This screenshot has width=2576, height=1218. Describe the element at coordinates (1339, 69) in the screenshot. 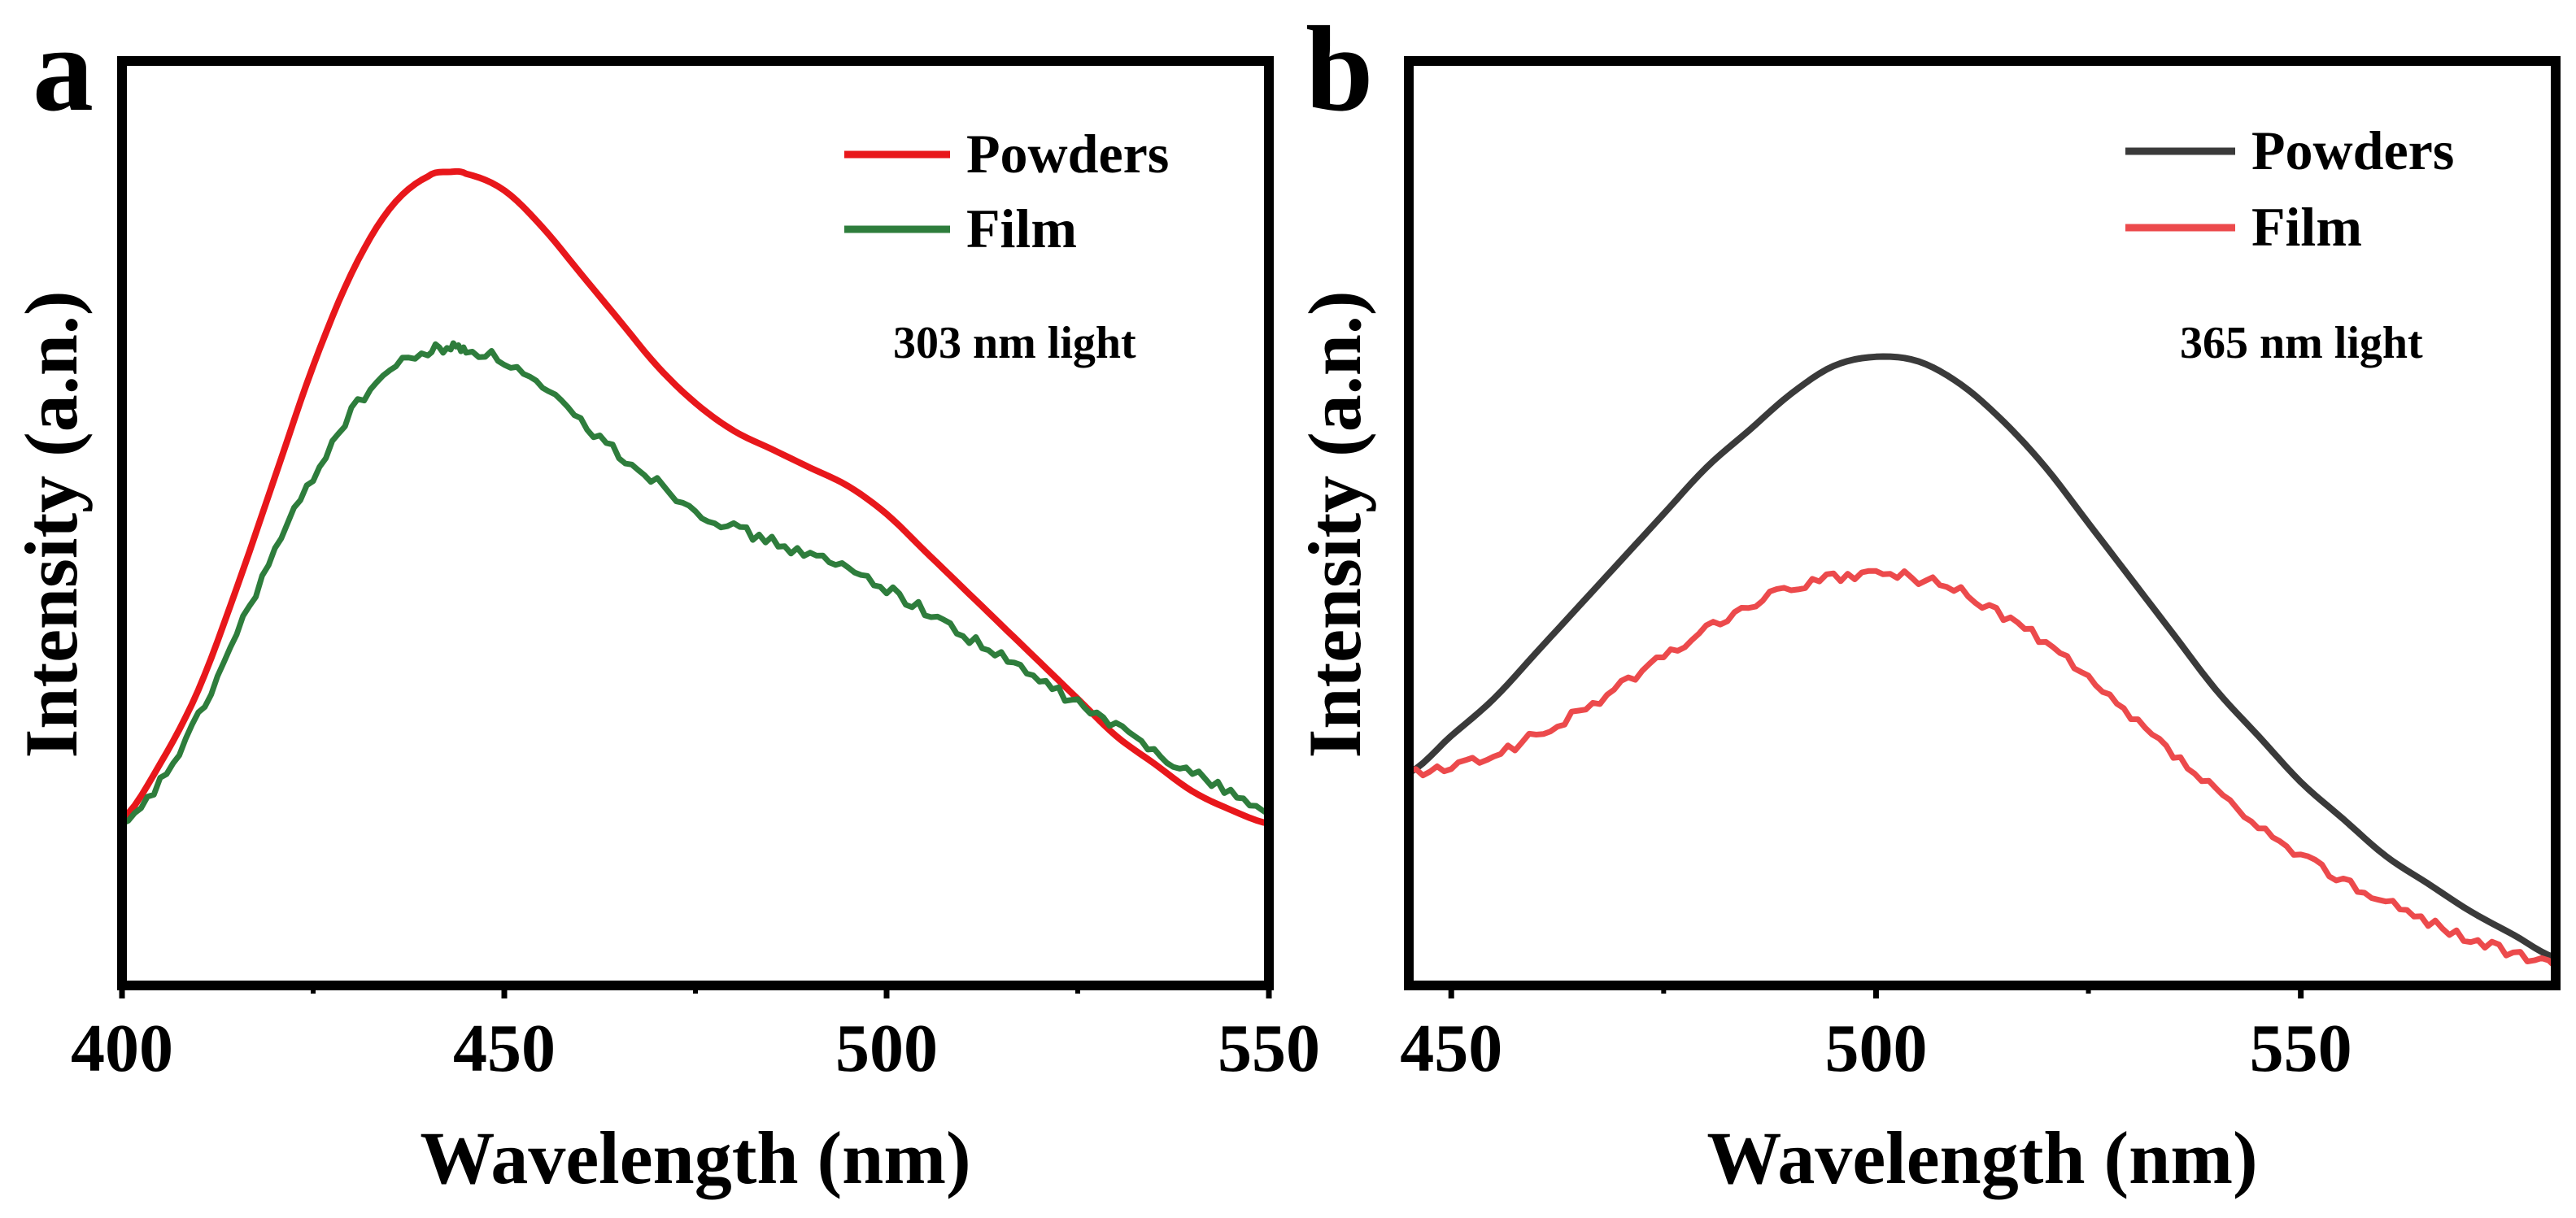

I see `panel-b-letter: b` at that location.